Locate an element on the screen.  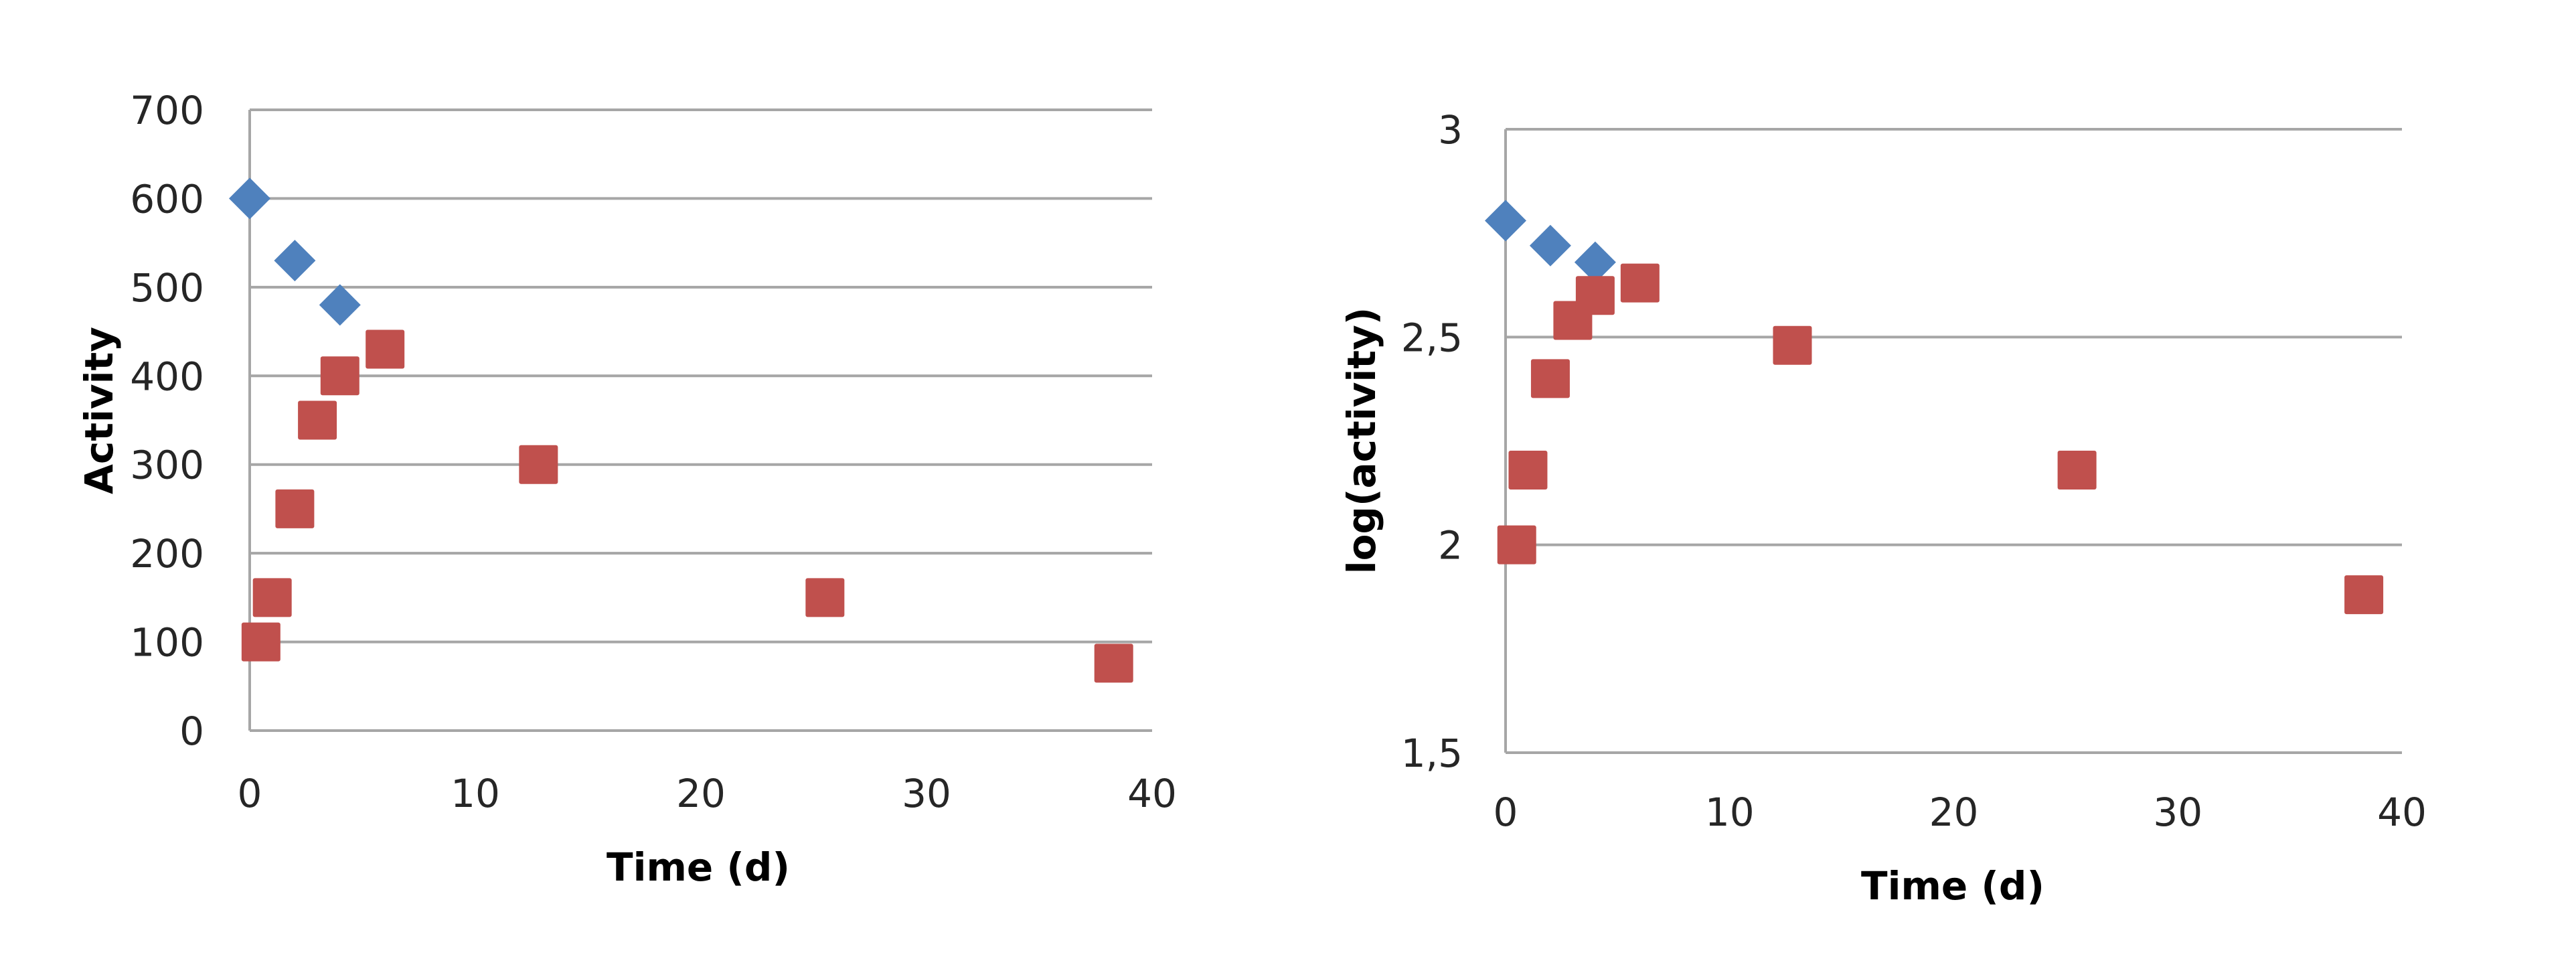
y-tick-label: 1,5 is located at coordinates (1432, 753).